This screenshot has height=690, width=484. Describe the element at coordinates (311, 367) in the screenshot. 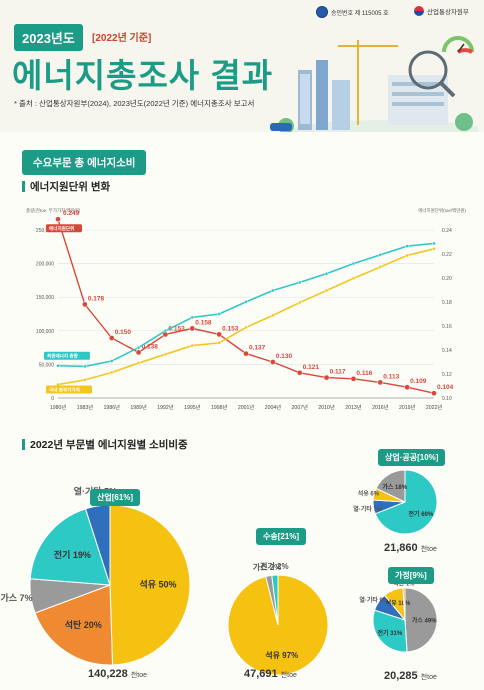

I see `data-label: 0.121` at that location.